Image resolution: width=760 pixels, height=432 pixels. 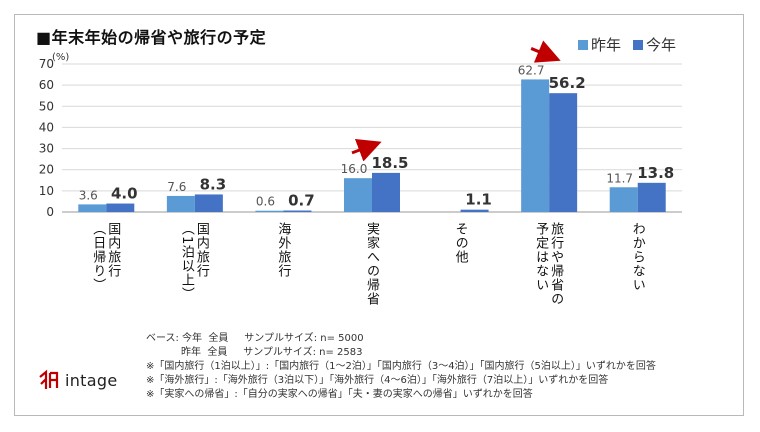 I want to click on category-label-line: （1泊以上）, so click(x=186, y=262).